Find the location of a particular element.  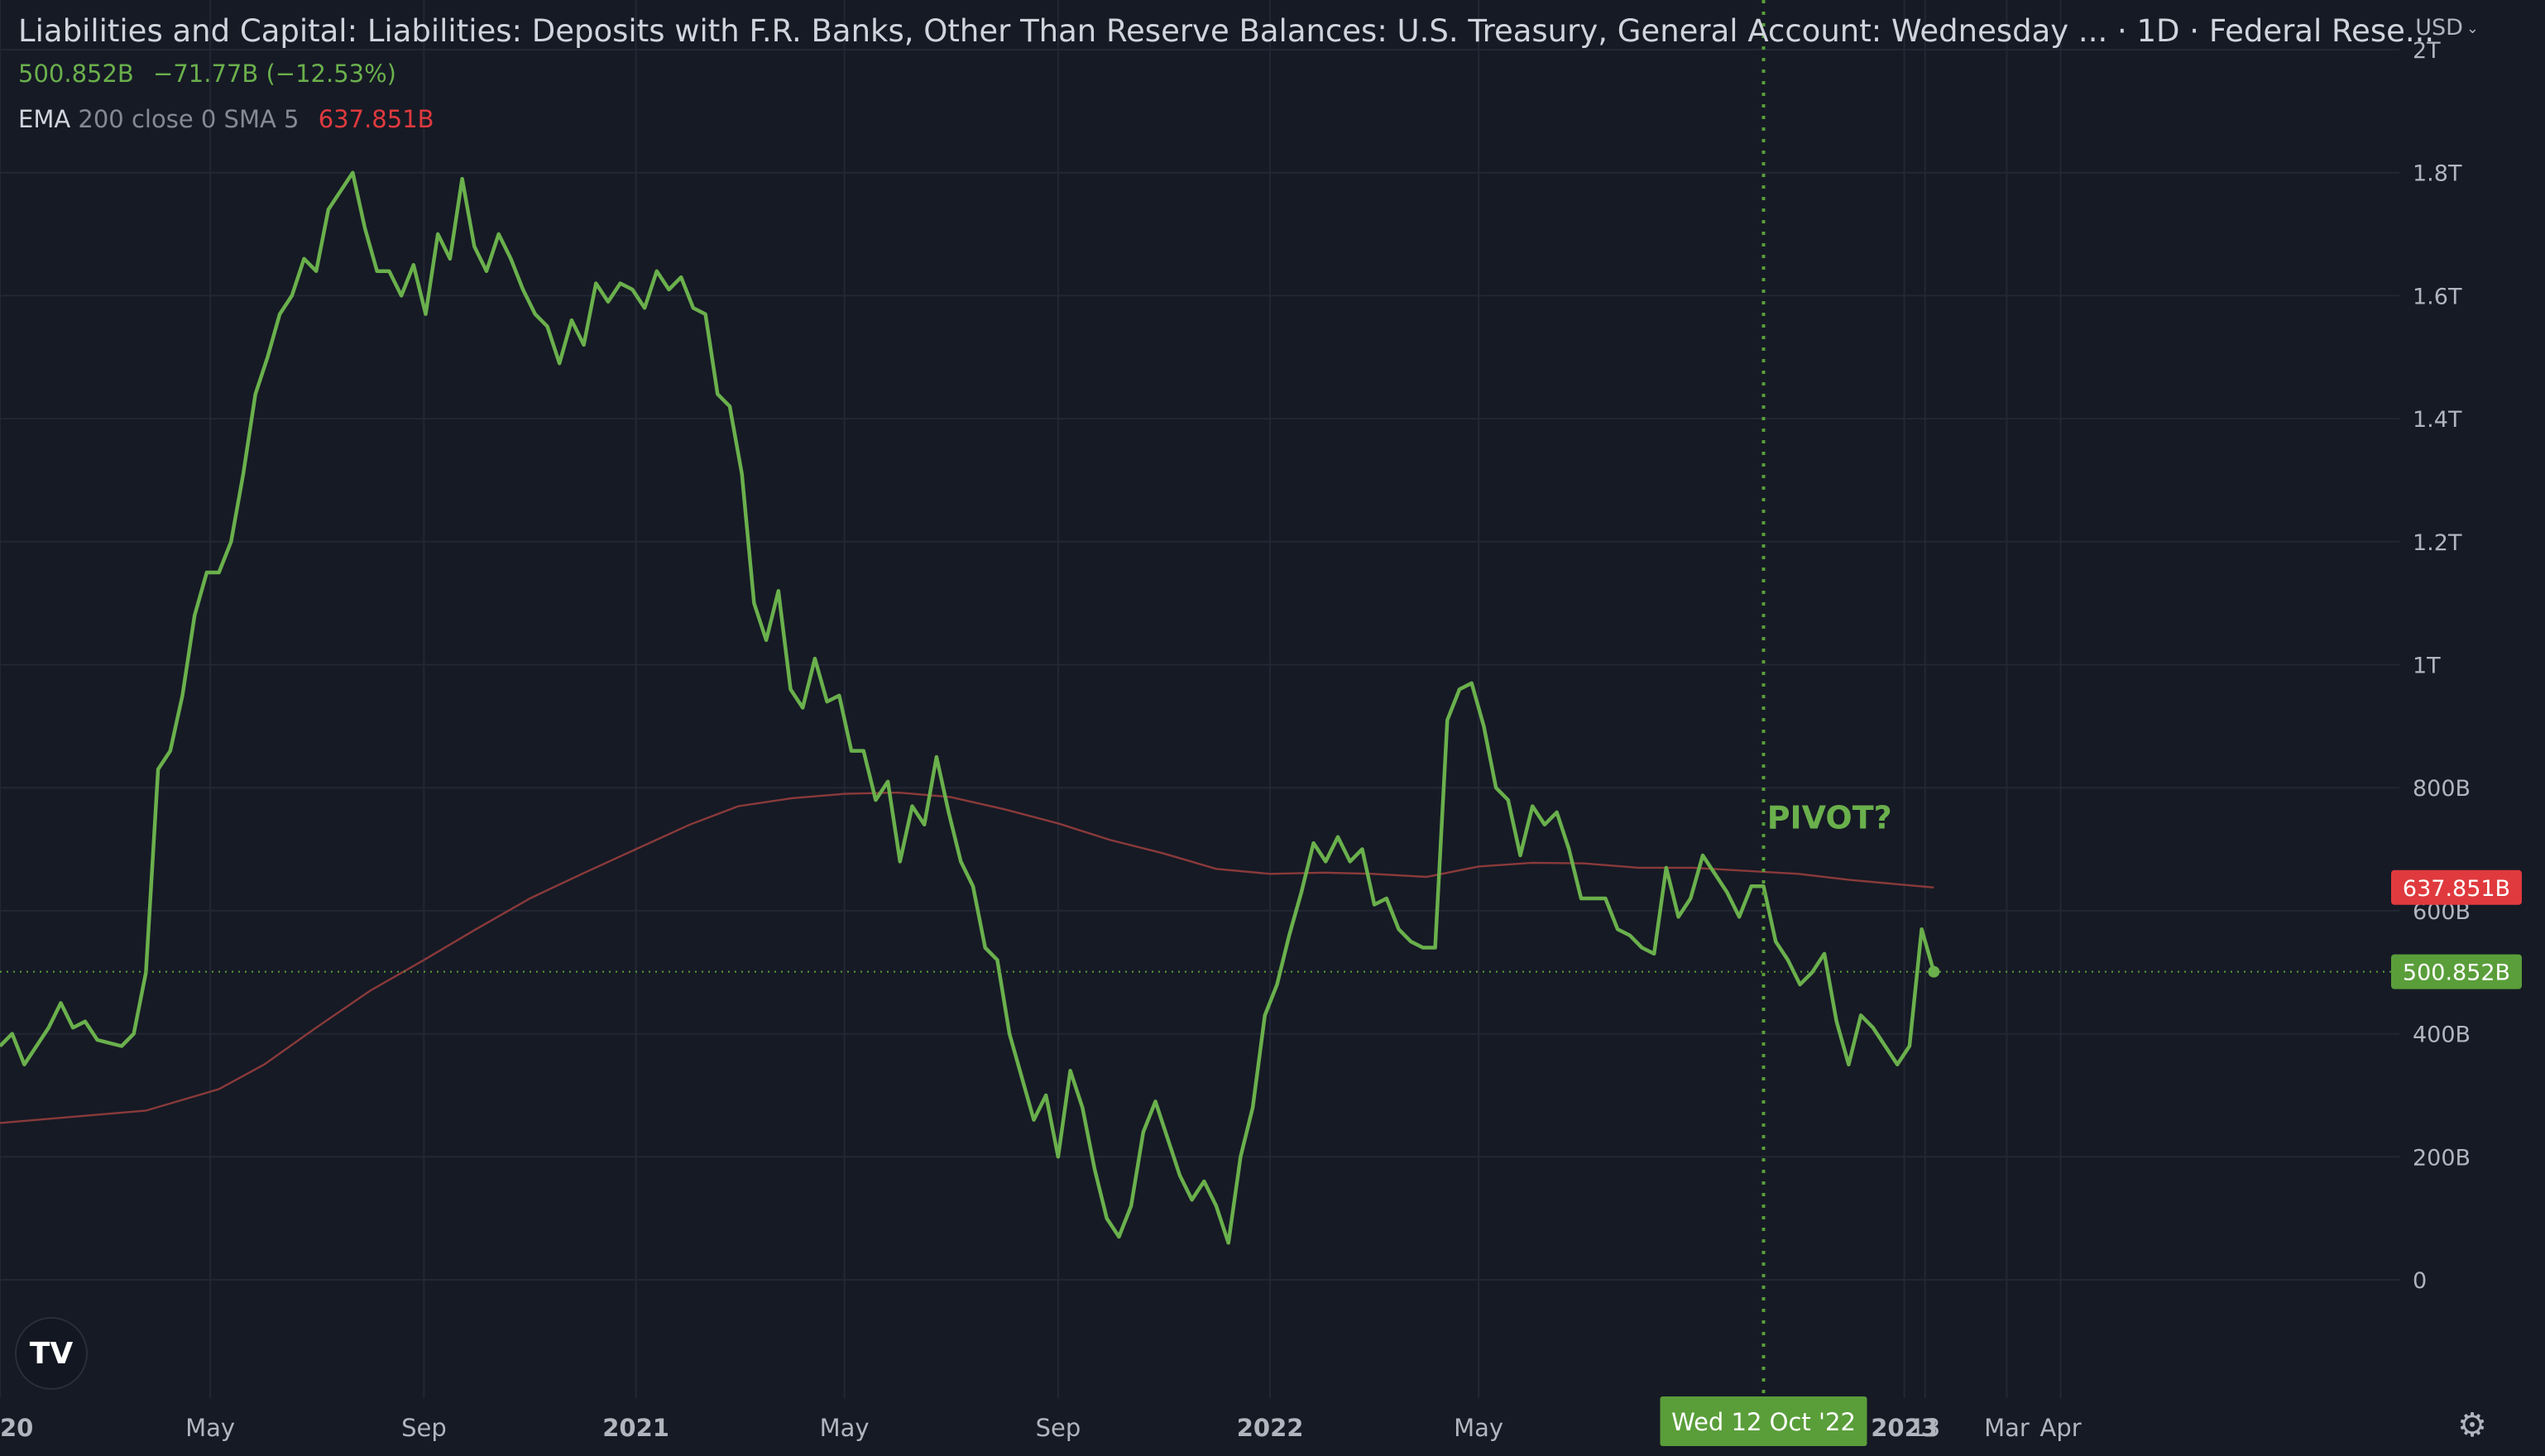

last-price-badge: 500.852B is located at coordinates (2456, 973).